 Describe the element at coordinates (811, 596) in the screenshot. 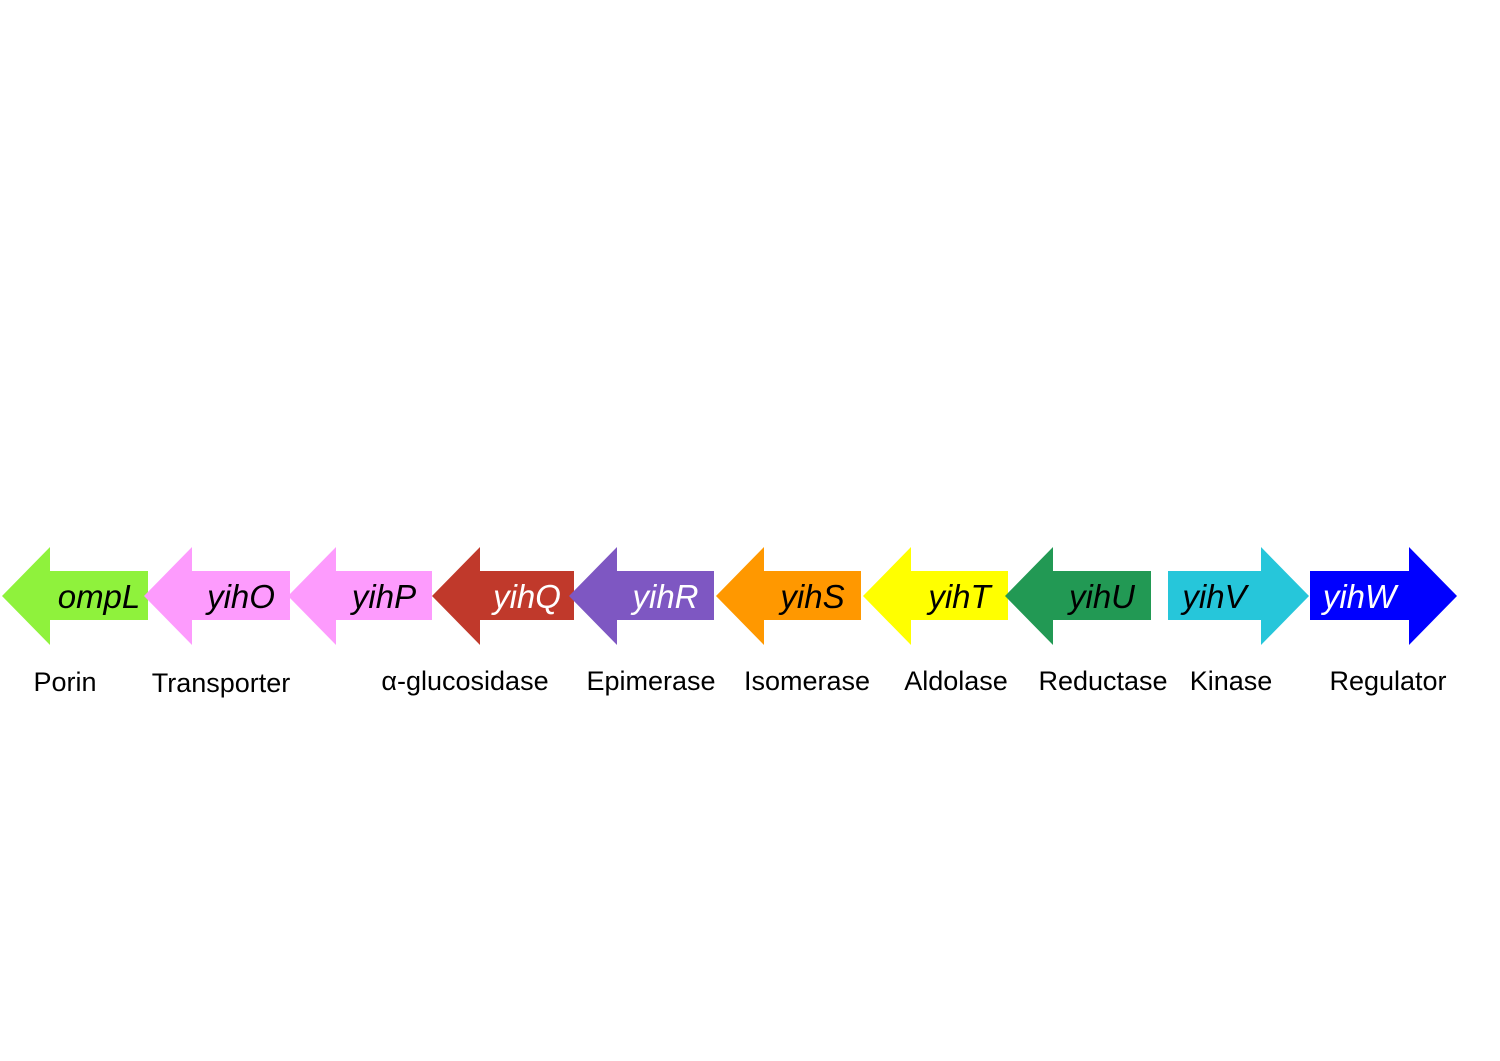

I see `gene-name-yihS: yihS` at that location.